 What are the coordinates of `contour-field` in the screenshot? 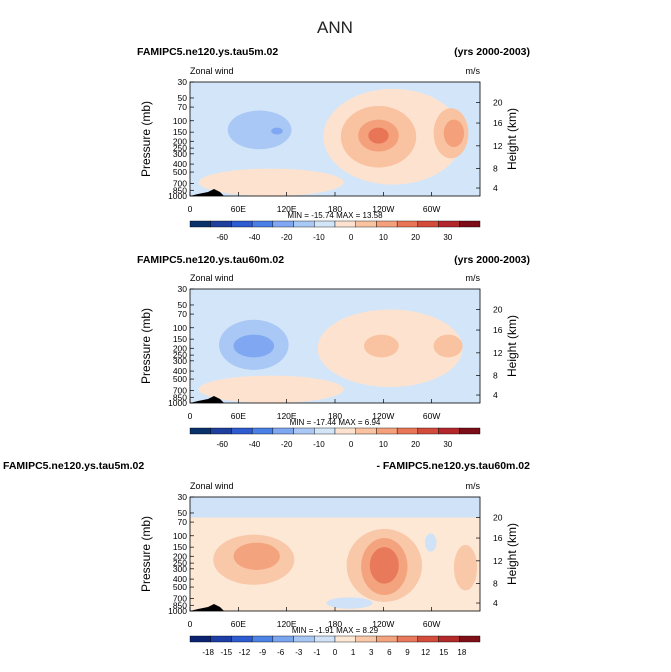 It's located at (330, 354).